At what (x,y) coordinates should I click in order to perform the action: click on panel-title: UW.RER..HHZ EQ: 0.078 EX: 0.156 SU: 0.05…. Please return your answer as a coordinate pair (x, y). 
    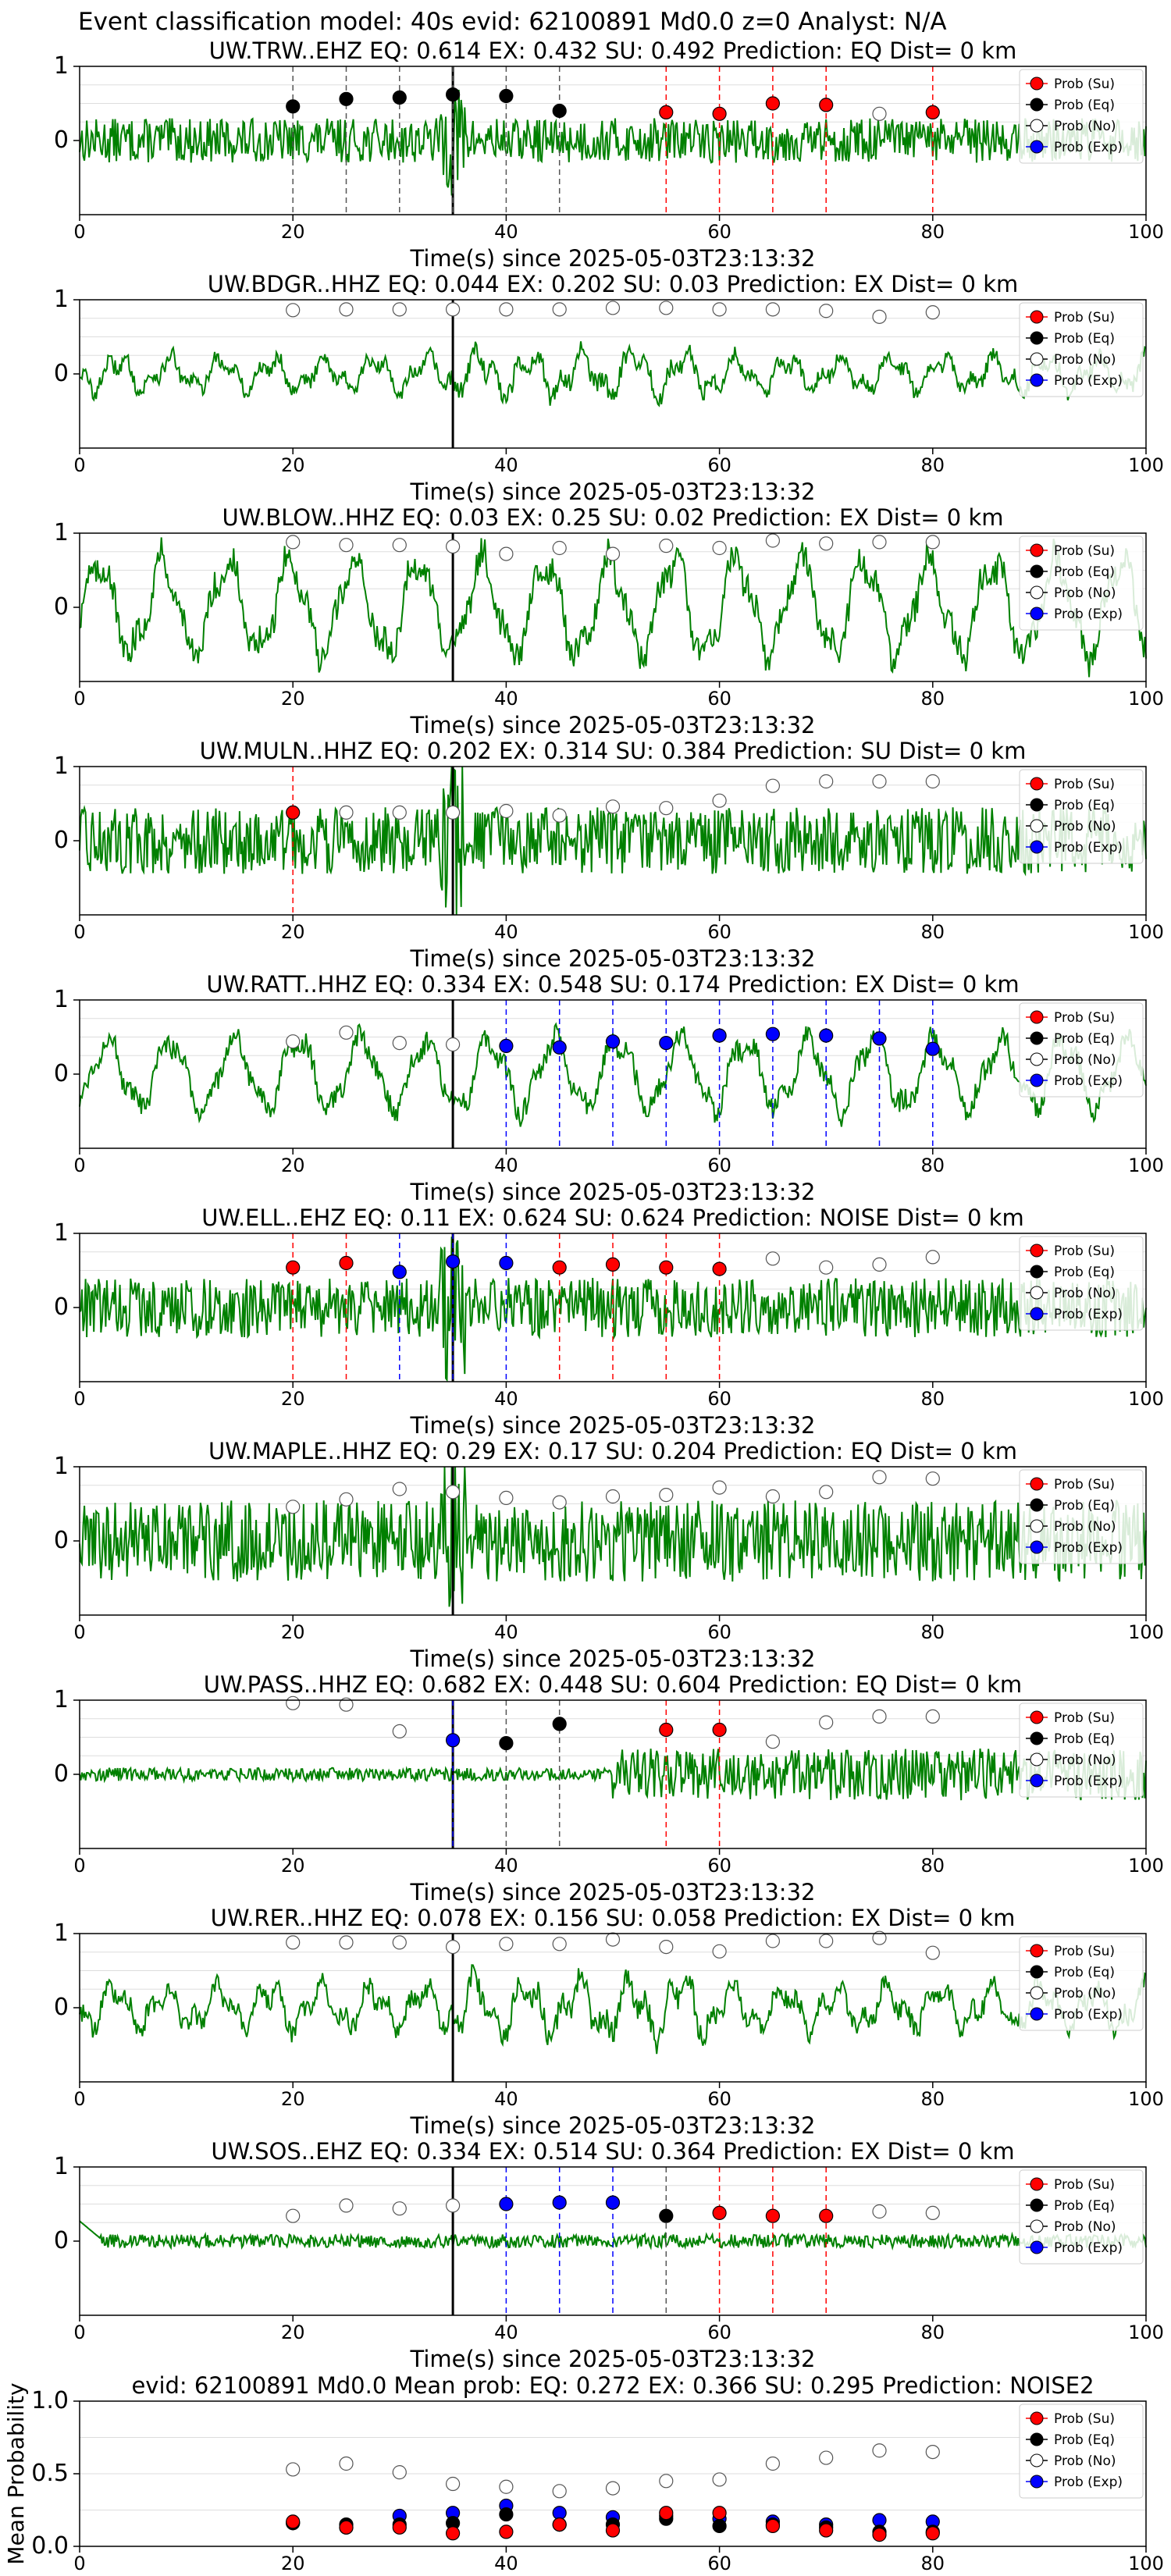
    Looking at the image, I should click on (613, 1918).